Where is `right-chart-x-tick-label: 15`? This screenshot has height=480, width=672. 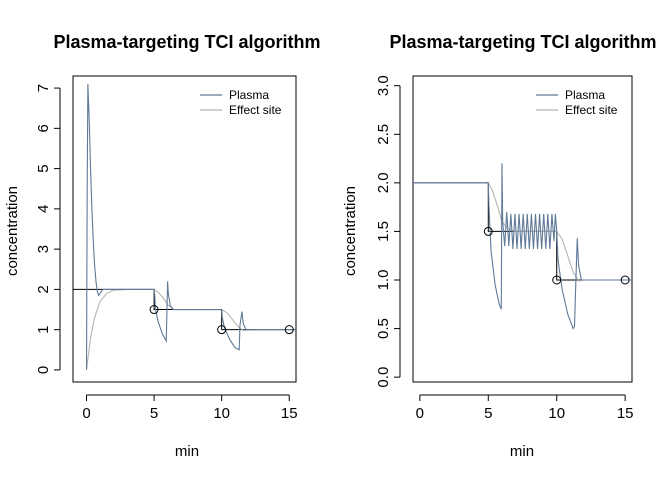
right-chart-x-tick-label: 15 is located at coordinates (625, 413).